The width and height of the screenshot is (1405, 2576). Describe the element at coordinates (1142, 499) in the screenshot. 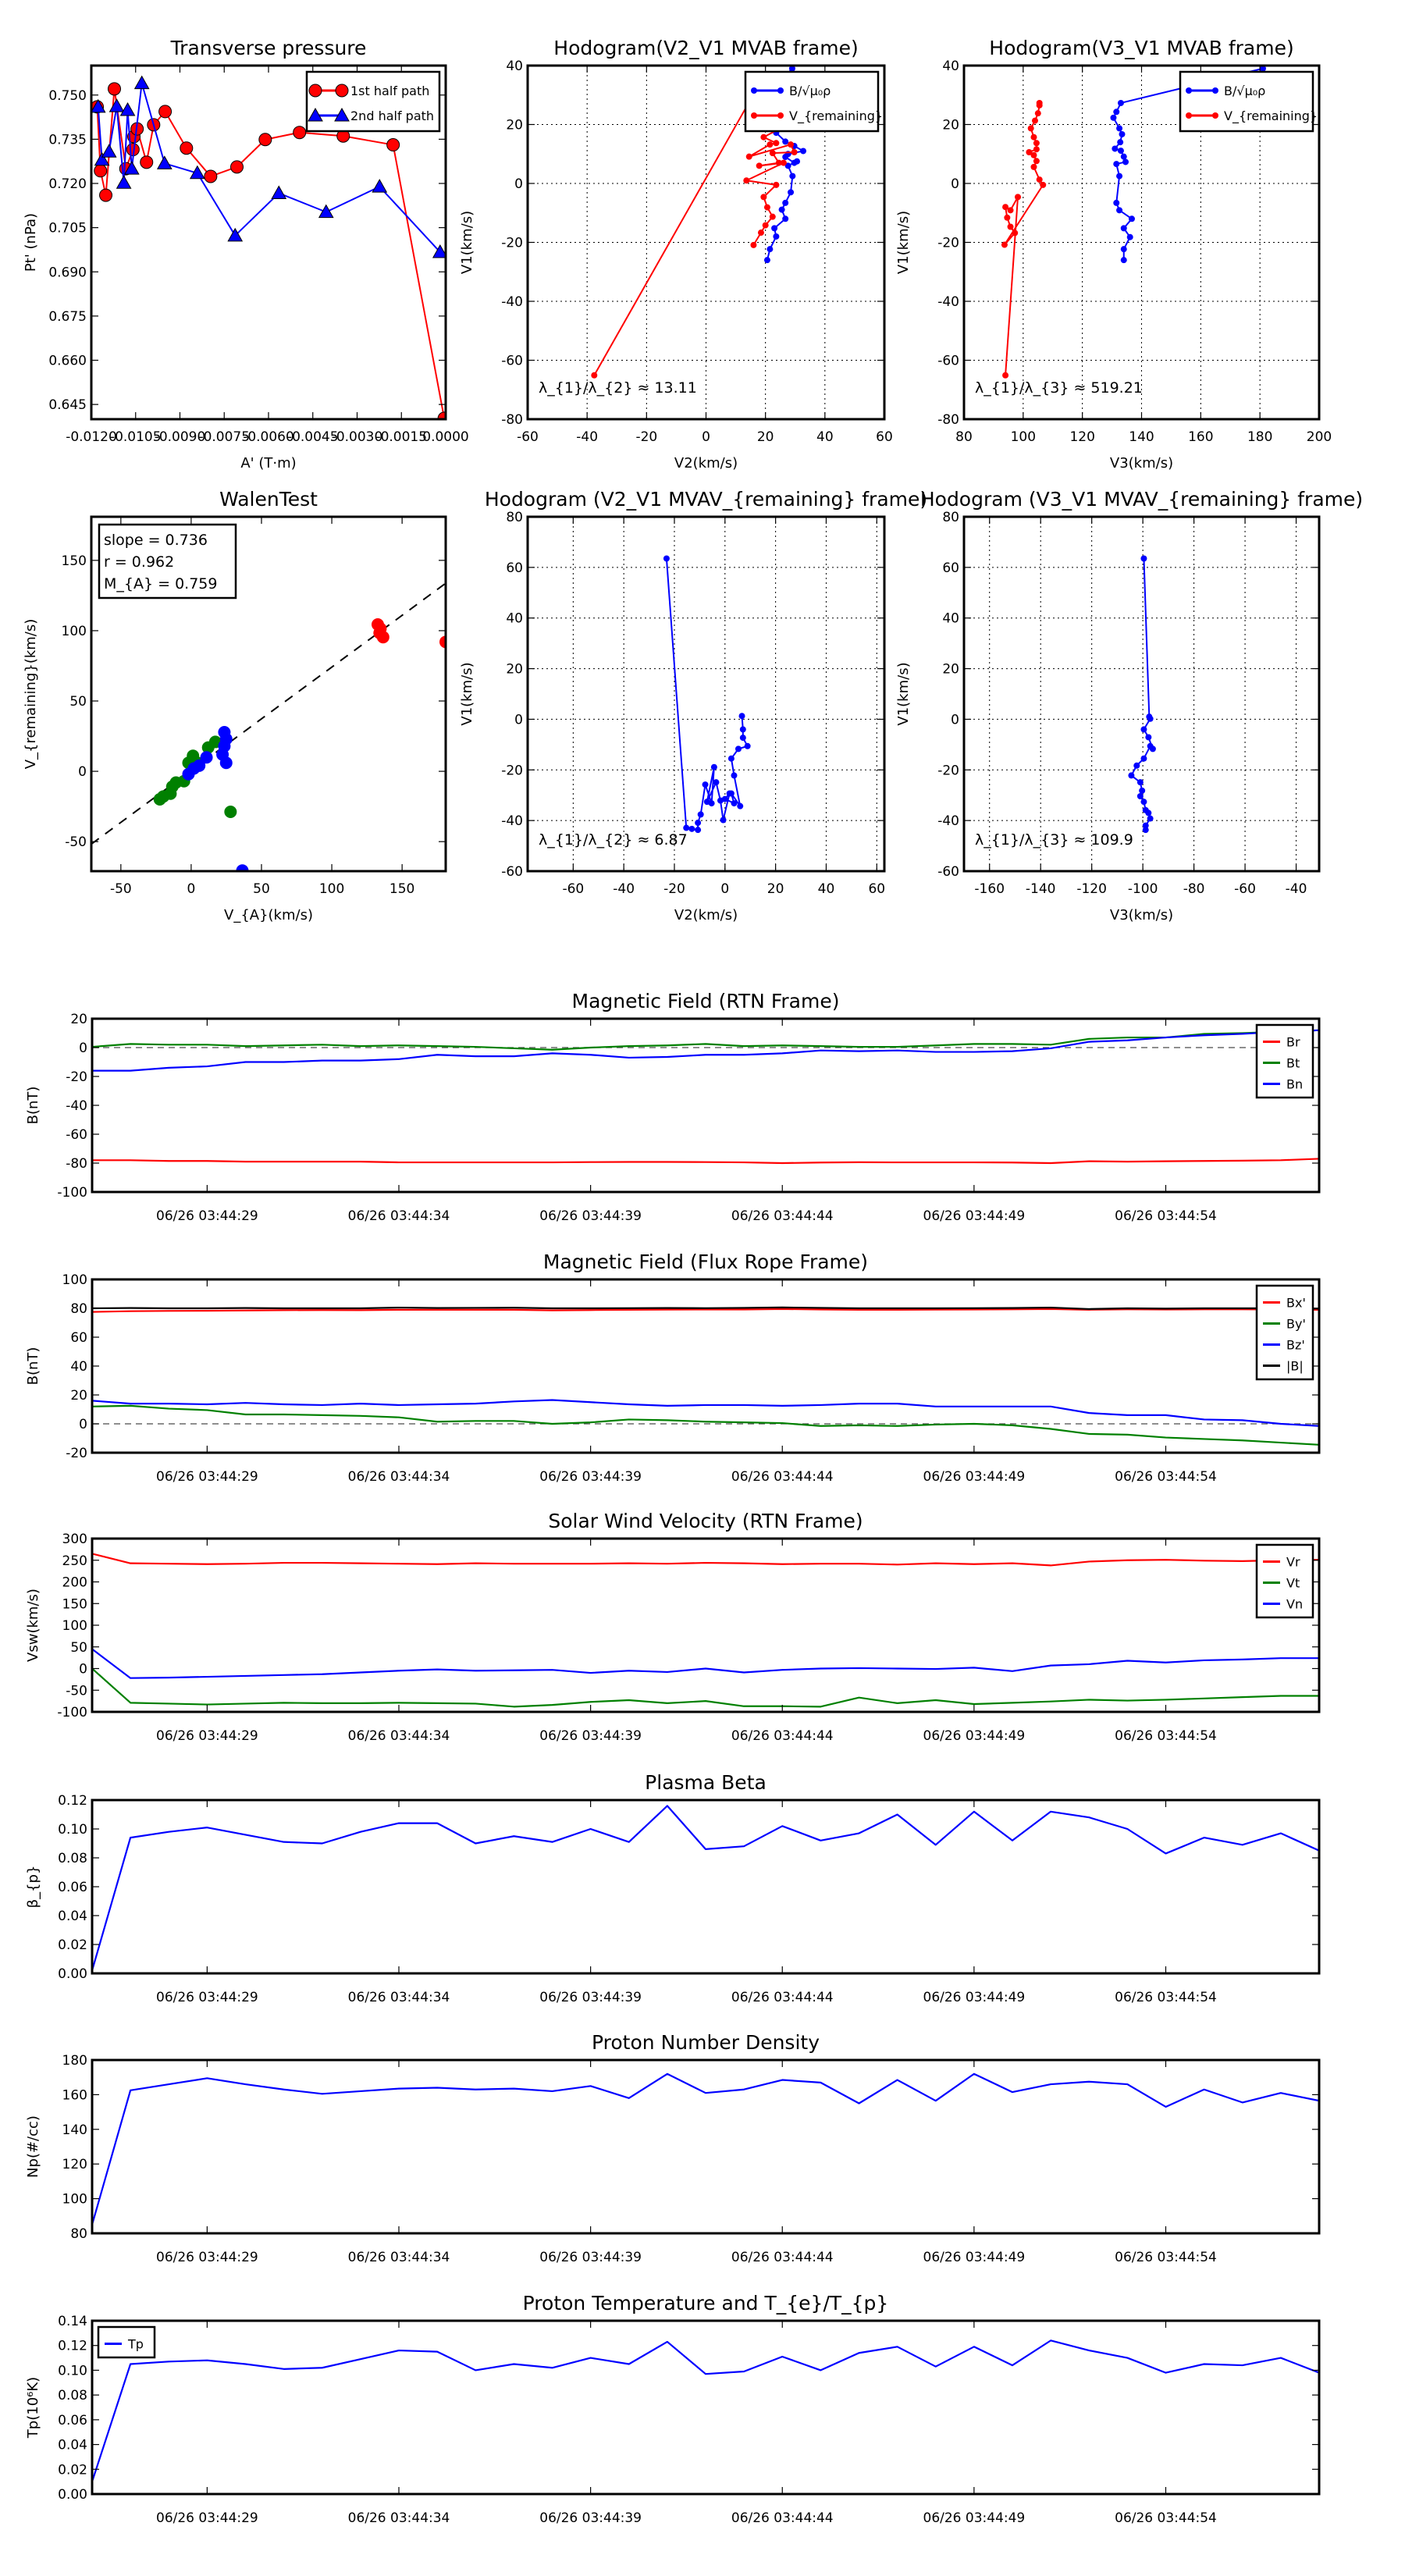

I see `chart-title: Hodogram (V3_V1 MVAV_{remaining} frame)` at that location.